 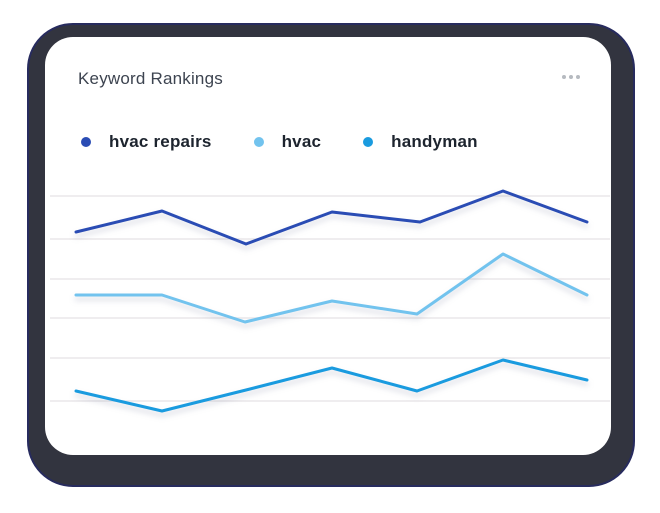 I want to click on legend-label: hvac, so click(x=301, y=141).